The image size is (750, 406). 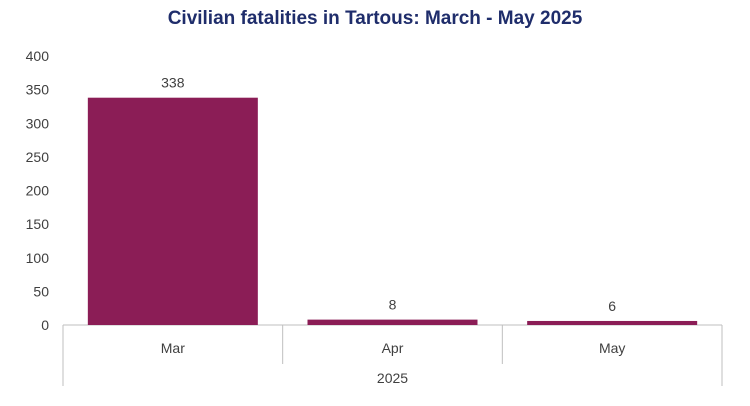 What do you see at coordinates (38, 224) in the screenshot?
I see `y-tick-label: 150` at bounding box center [38, 224].